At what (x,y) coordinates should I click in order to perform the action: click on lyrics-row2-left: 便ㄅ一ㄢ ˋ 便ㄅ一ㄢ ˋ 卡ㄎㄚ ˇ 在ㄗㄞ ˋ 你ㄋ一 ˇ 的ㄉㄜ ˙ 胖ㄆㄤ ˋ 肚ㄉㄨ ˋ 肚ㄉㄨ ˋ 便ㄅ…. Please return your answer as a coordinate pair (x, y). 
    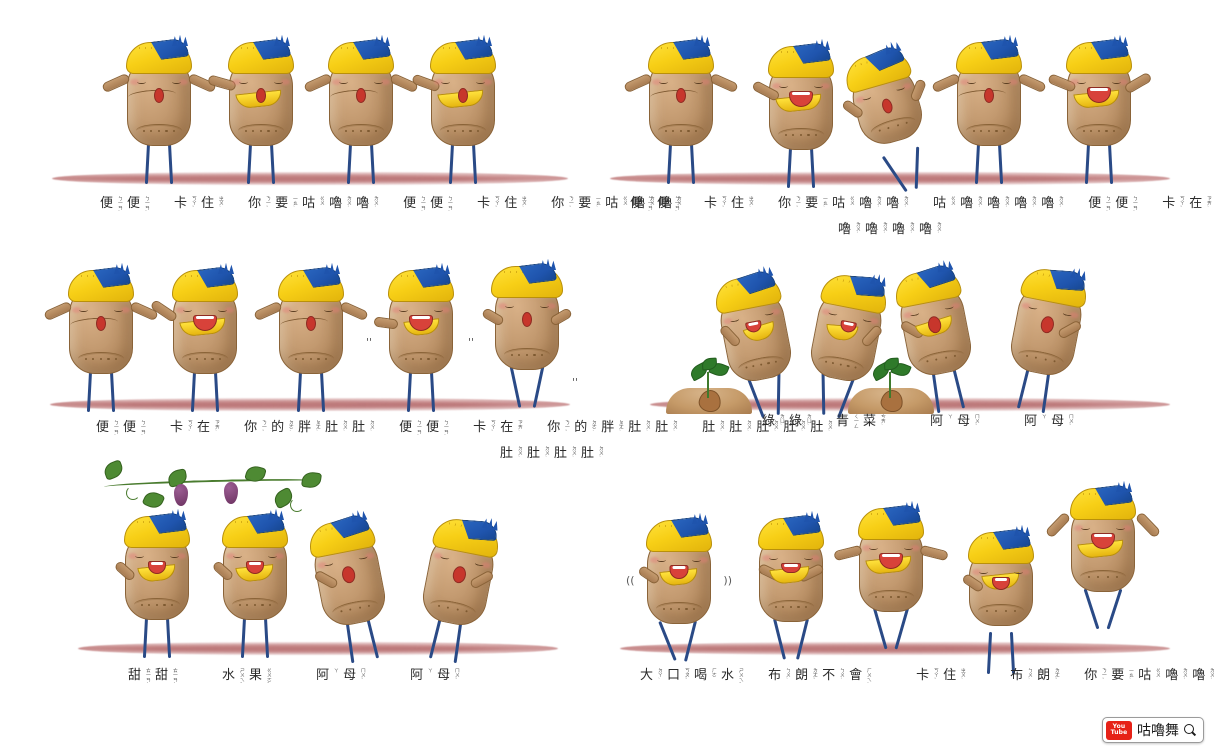
    Looking at the image, I should click on (465, 430).